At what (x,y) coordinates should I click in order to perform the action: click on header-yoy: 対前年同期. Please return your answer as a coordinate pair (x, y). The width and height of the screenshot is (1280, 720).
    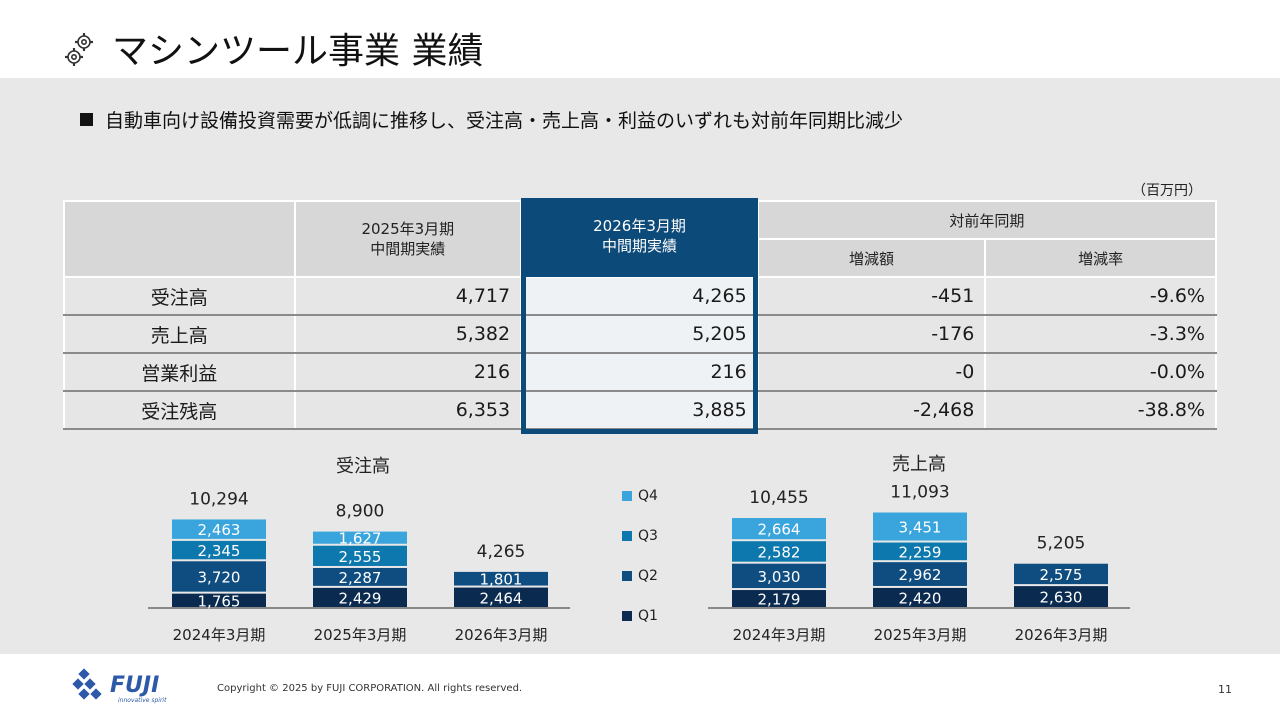
    Looking at the image, I should click on (987, 220).